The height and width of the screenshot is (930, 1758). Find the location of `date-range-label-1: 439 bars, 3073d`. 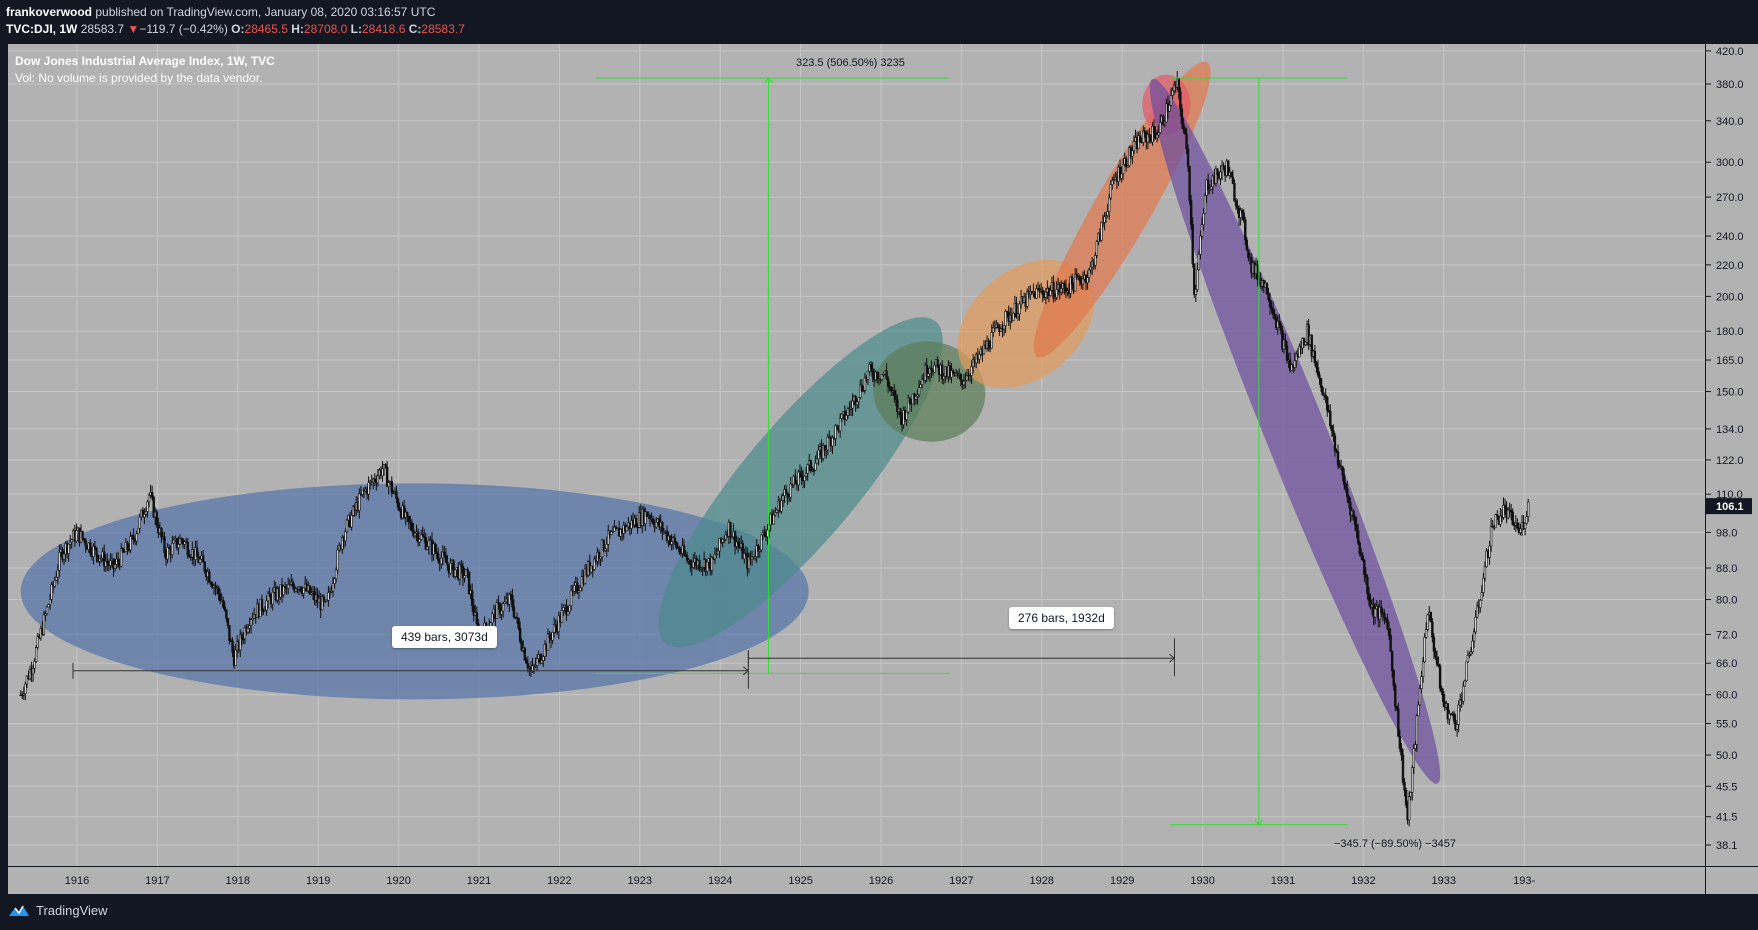

date-range-label-1: 439 bars, 3073d is located at coordinates (444, 637).